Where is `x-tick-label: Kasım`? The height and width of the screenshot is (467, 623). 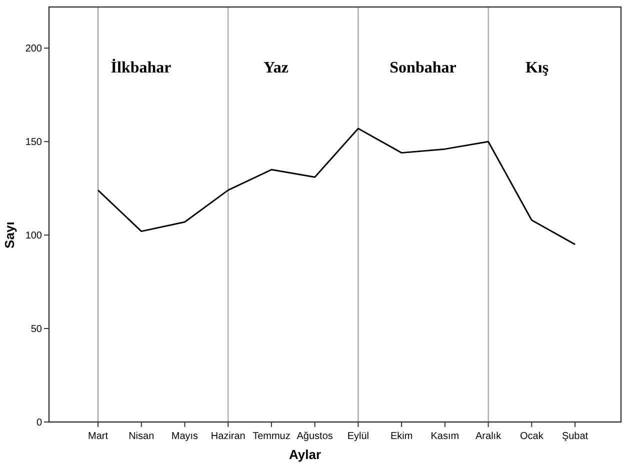
x-tick-label: Kasım is located at coordinates (445, 436).